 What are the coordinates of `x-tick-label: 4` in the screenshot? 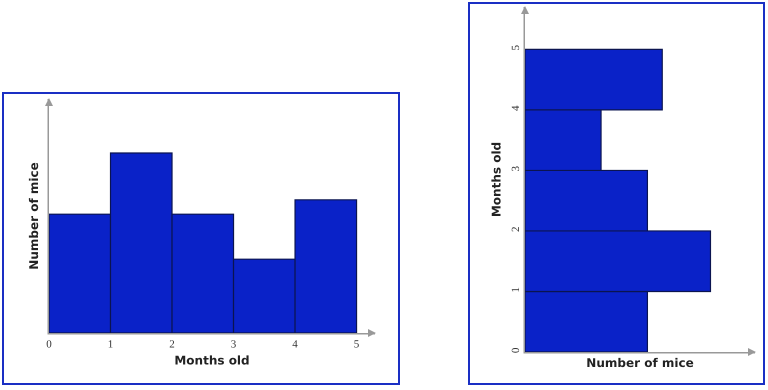 It's located at (295, 344).